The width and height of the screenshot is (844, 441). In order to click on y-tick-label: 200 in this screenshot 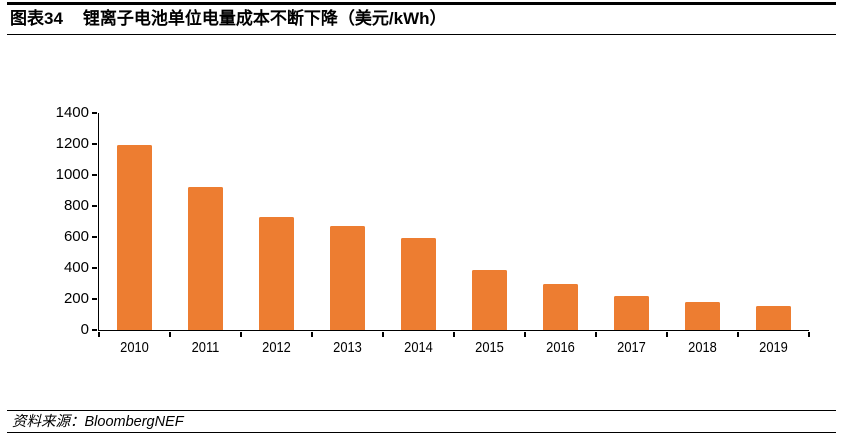, I will do `click(76, 298)`.